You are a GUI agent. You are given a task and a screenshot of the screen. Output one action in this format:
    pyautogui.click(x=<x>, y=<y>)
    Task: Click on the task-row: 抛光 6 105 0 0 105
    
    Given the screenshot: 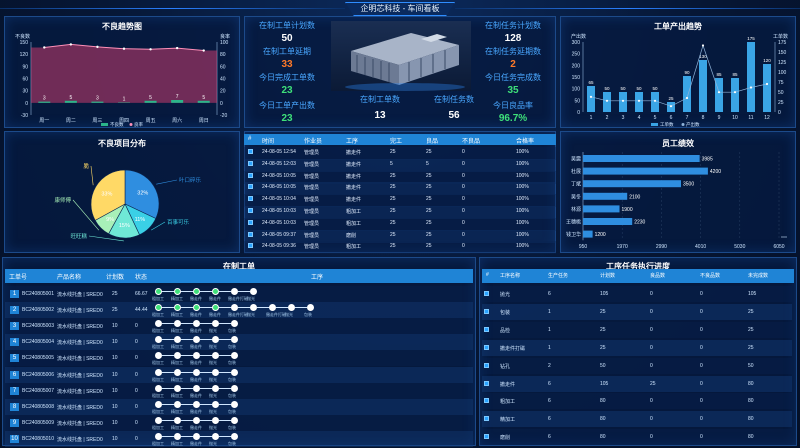 What is the action you would take?
    pyautogui.click(x=637, y=294)
    